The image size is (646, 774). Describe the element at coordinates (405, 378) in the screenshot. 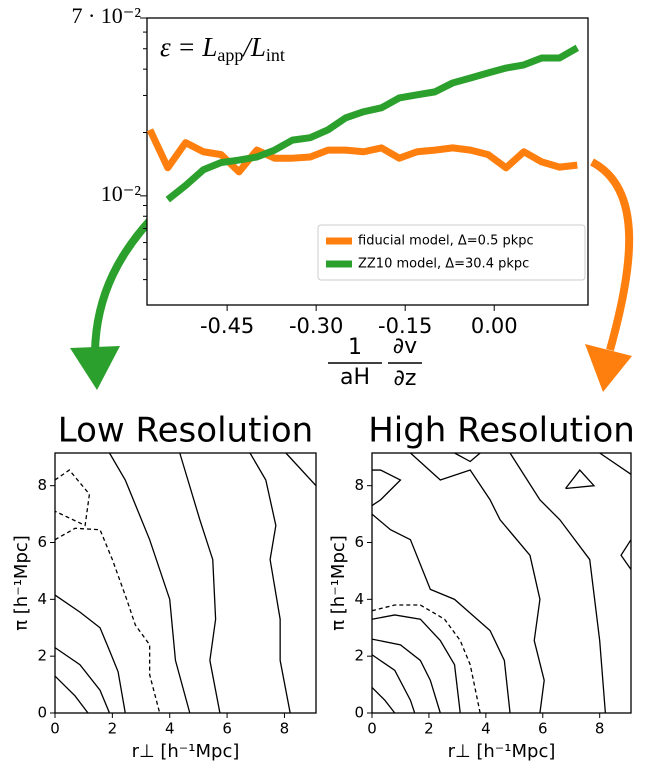

I see `x-label-part: ∂z` at that location.